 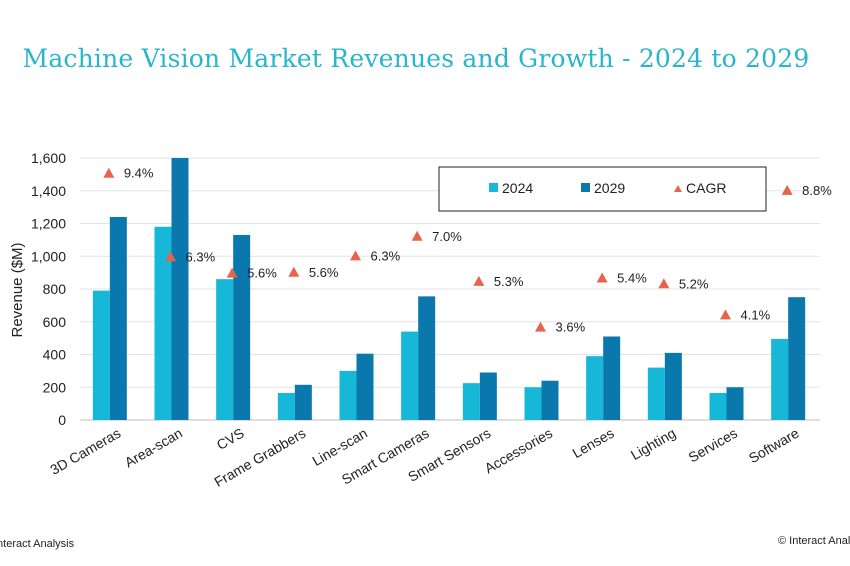 What do you see at coordinates (509, 281) in the screenshot?
I see `cagr-label: 5.3%` at bounding box center [509, 281].